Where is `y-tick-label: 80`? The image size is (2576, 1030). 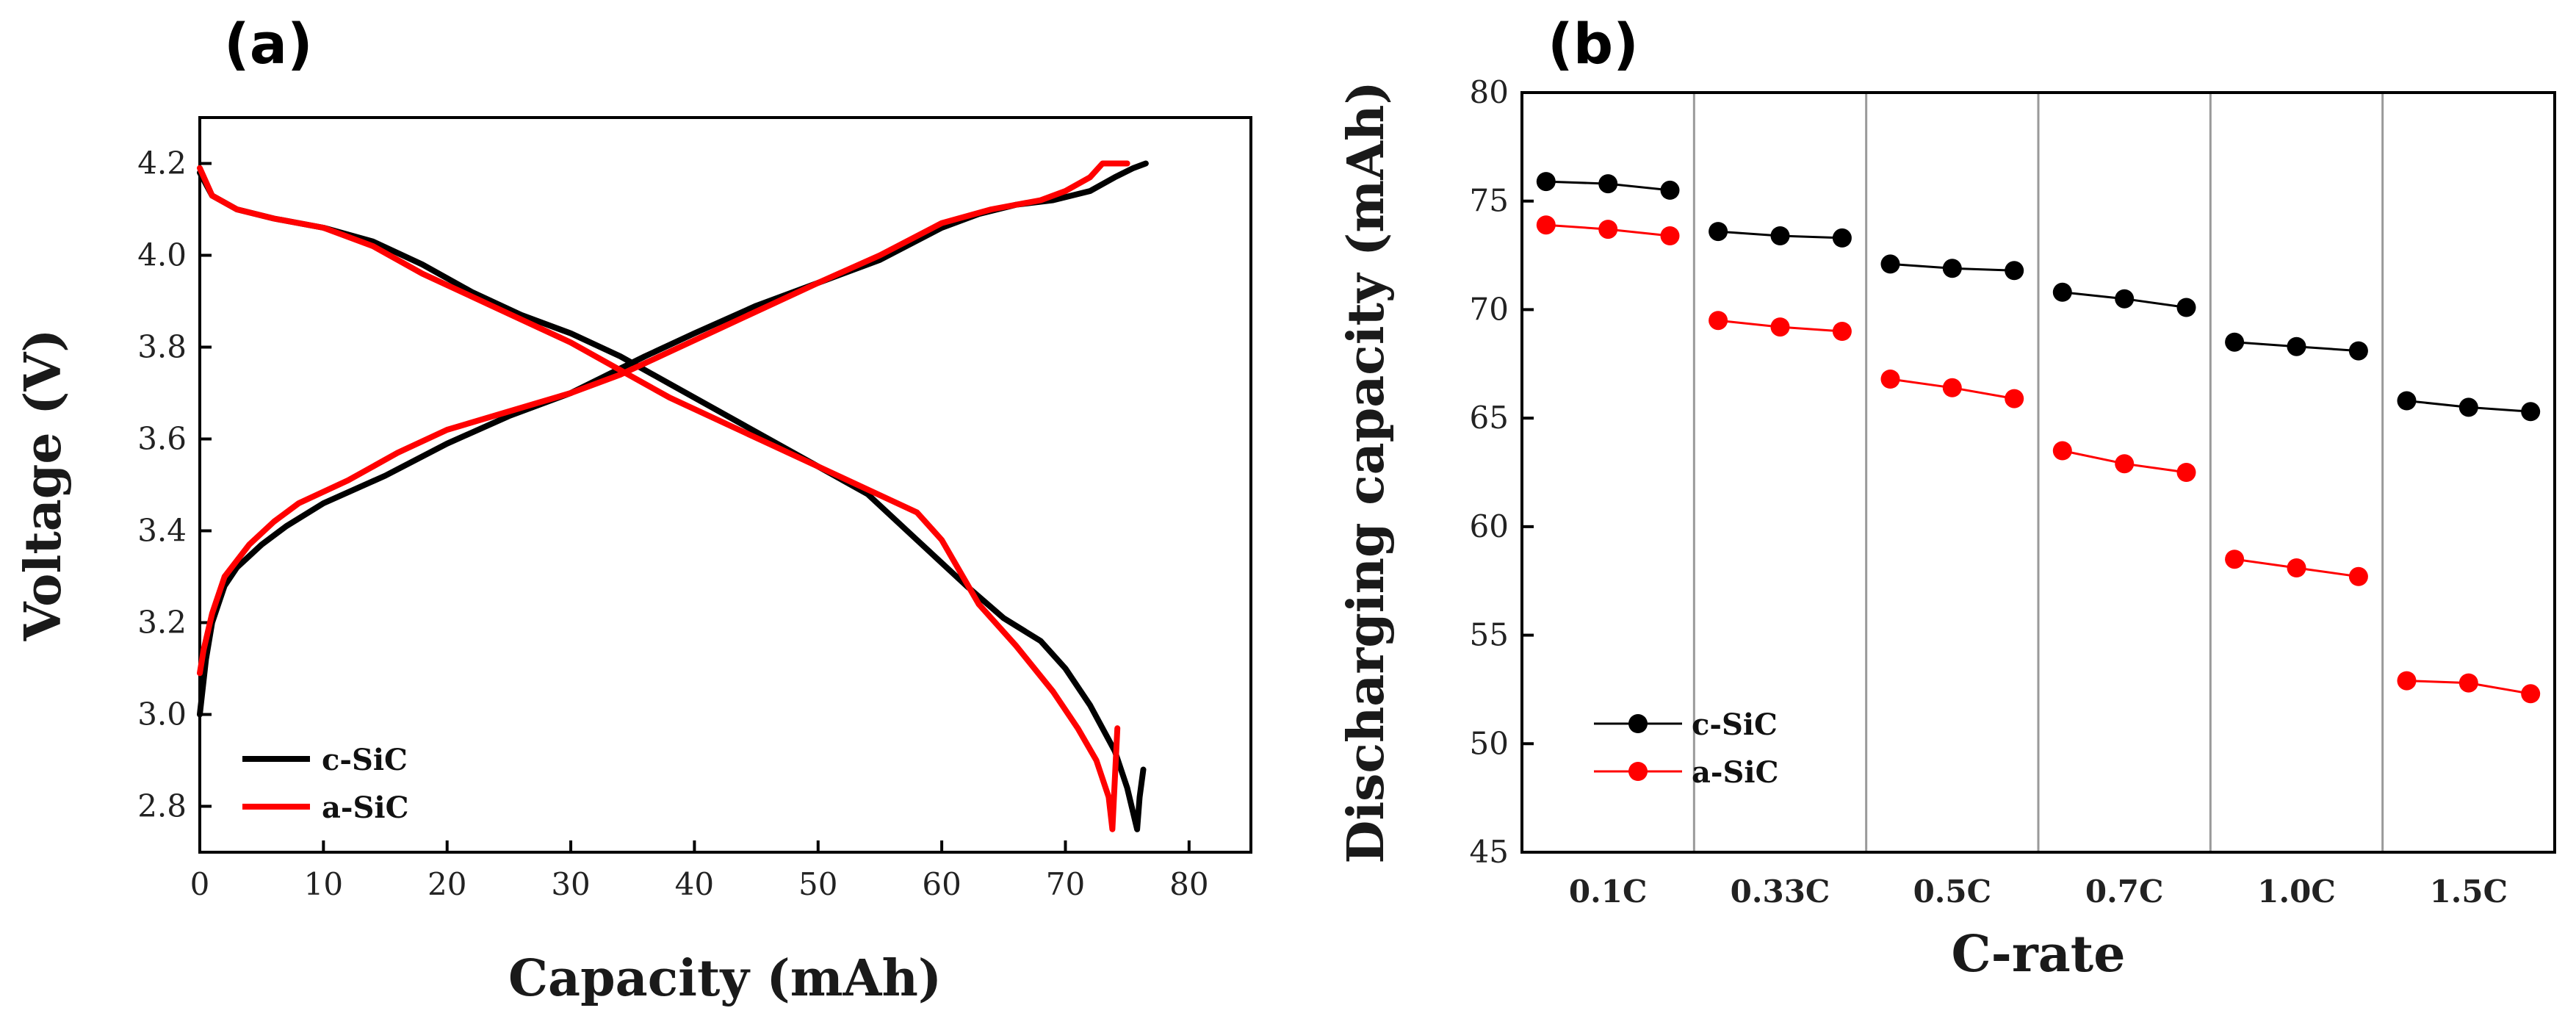 y-tick-label: 80 is located at coordinates (1489, 92).